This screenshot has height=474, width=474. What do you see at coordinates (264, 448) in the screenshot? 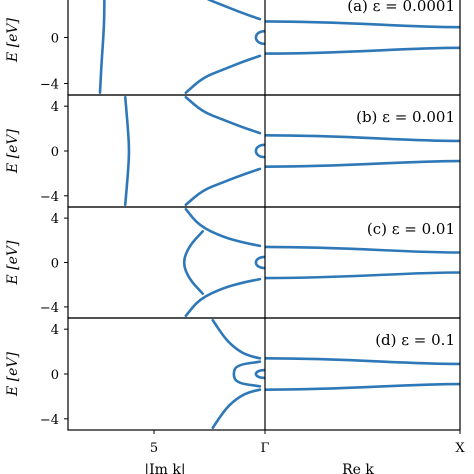
I see `x-tick-label-gamma: Γ` at bounding box center [264, 448].